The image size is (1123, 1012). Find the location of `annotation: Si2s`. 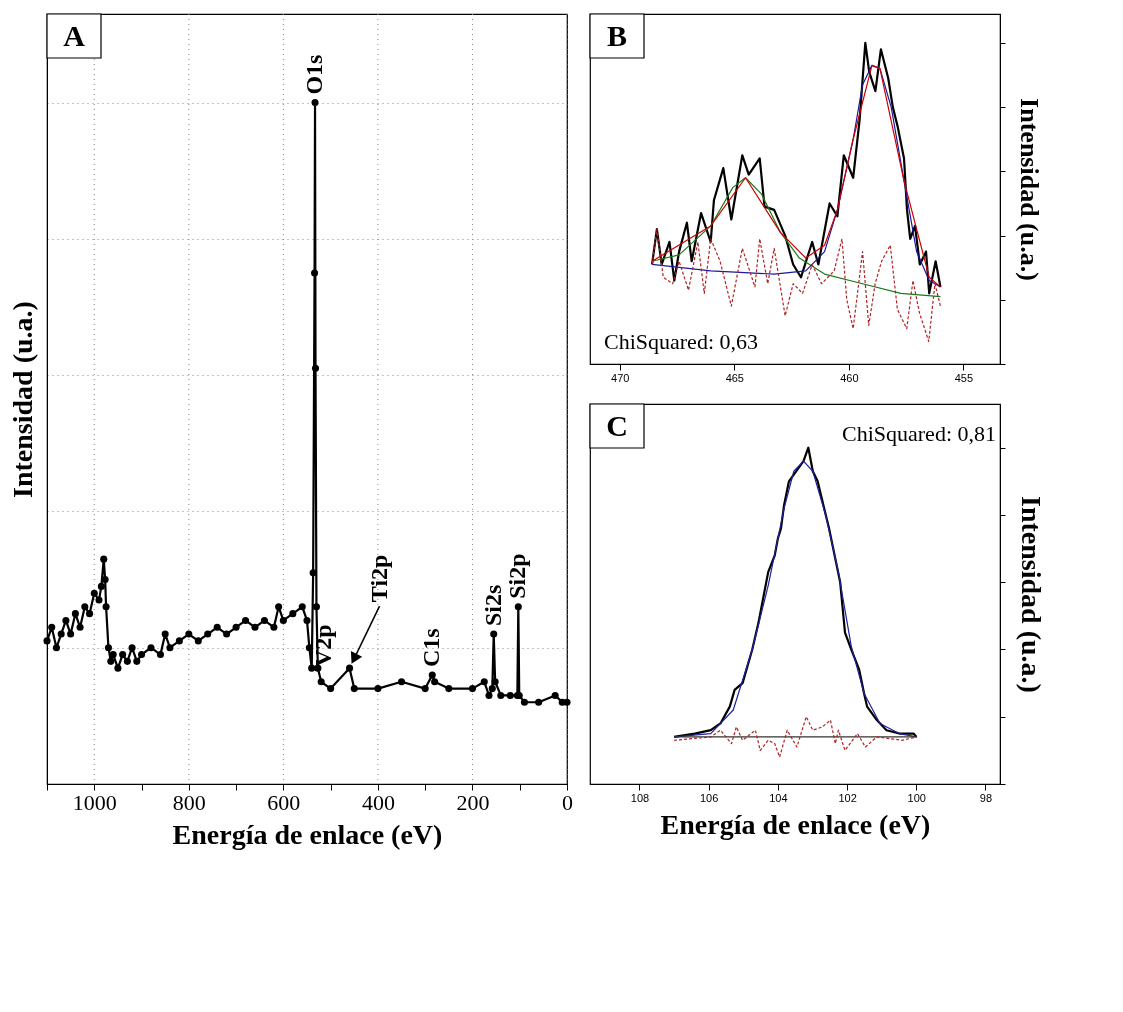

annotation: Si2s is located at coordinates (492, 605).